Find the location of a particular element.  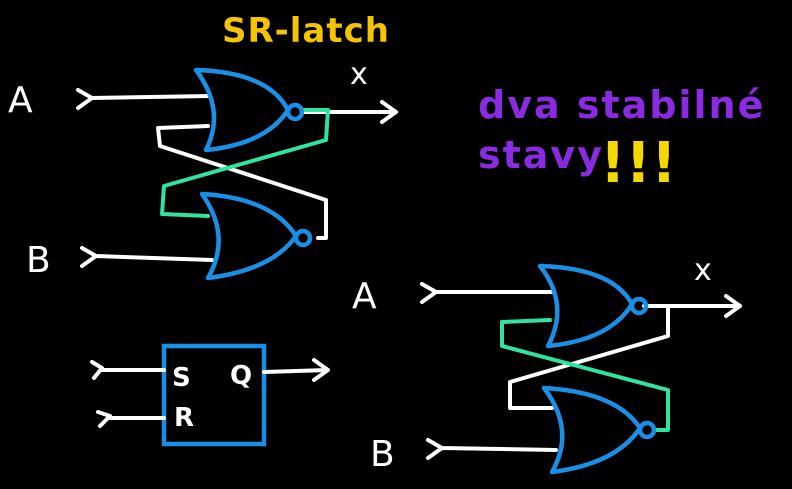

sr-block-input-s is located at coordinates (128, 370).